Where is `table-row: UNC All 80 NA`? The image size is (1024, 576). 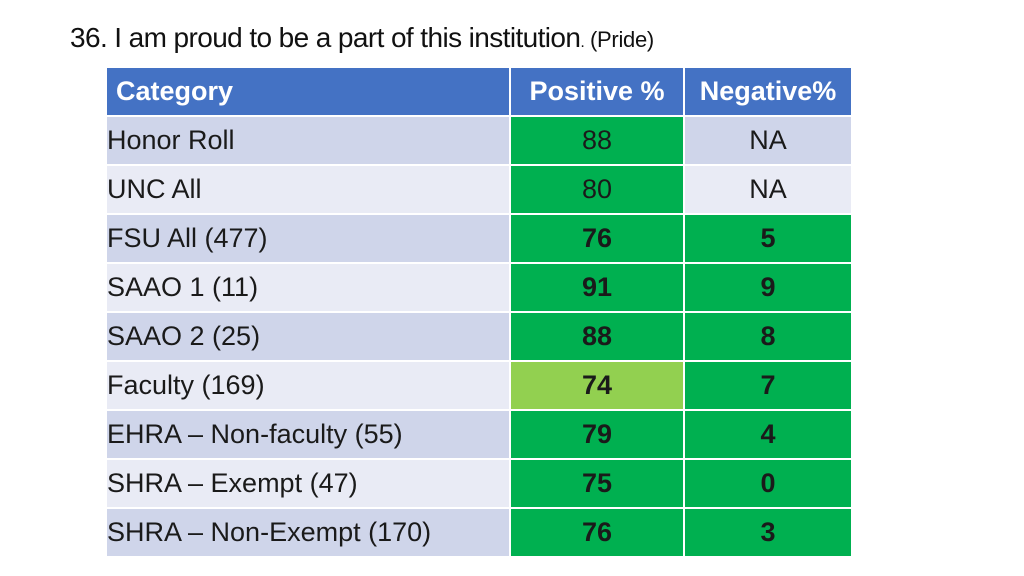 table-row: UNC All 80 NA is located at coordinates (479, 189).